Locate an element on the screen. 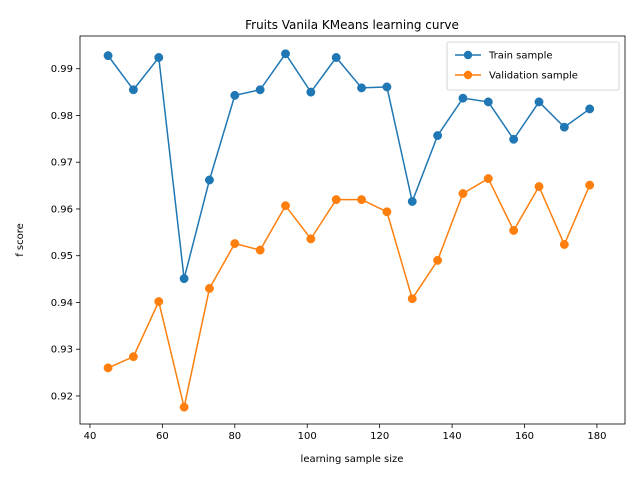  y-tick-label: 0.98 is located at coordinates (62, 116).